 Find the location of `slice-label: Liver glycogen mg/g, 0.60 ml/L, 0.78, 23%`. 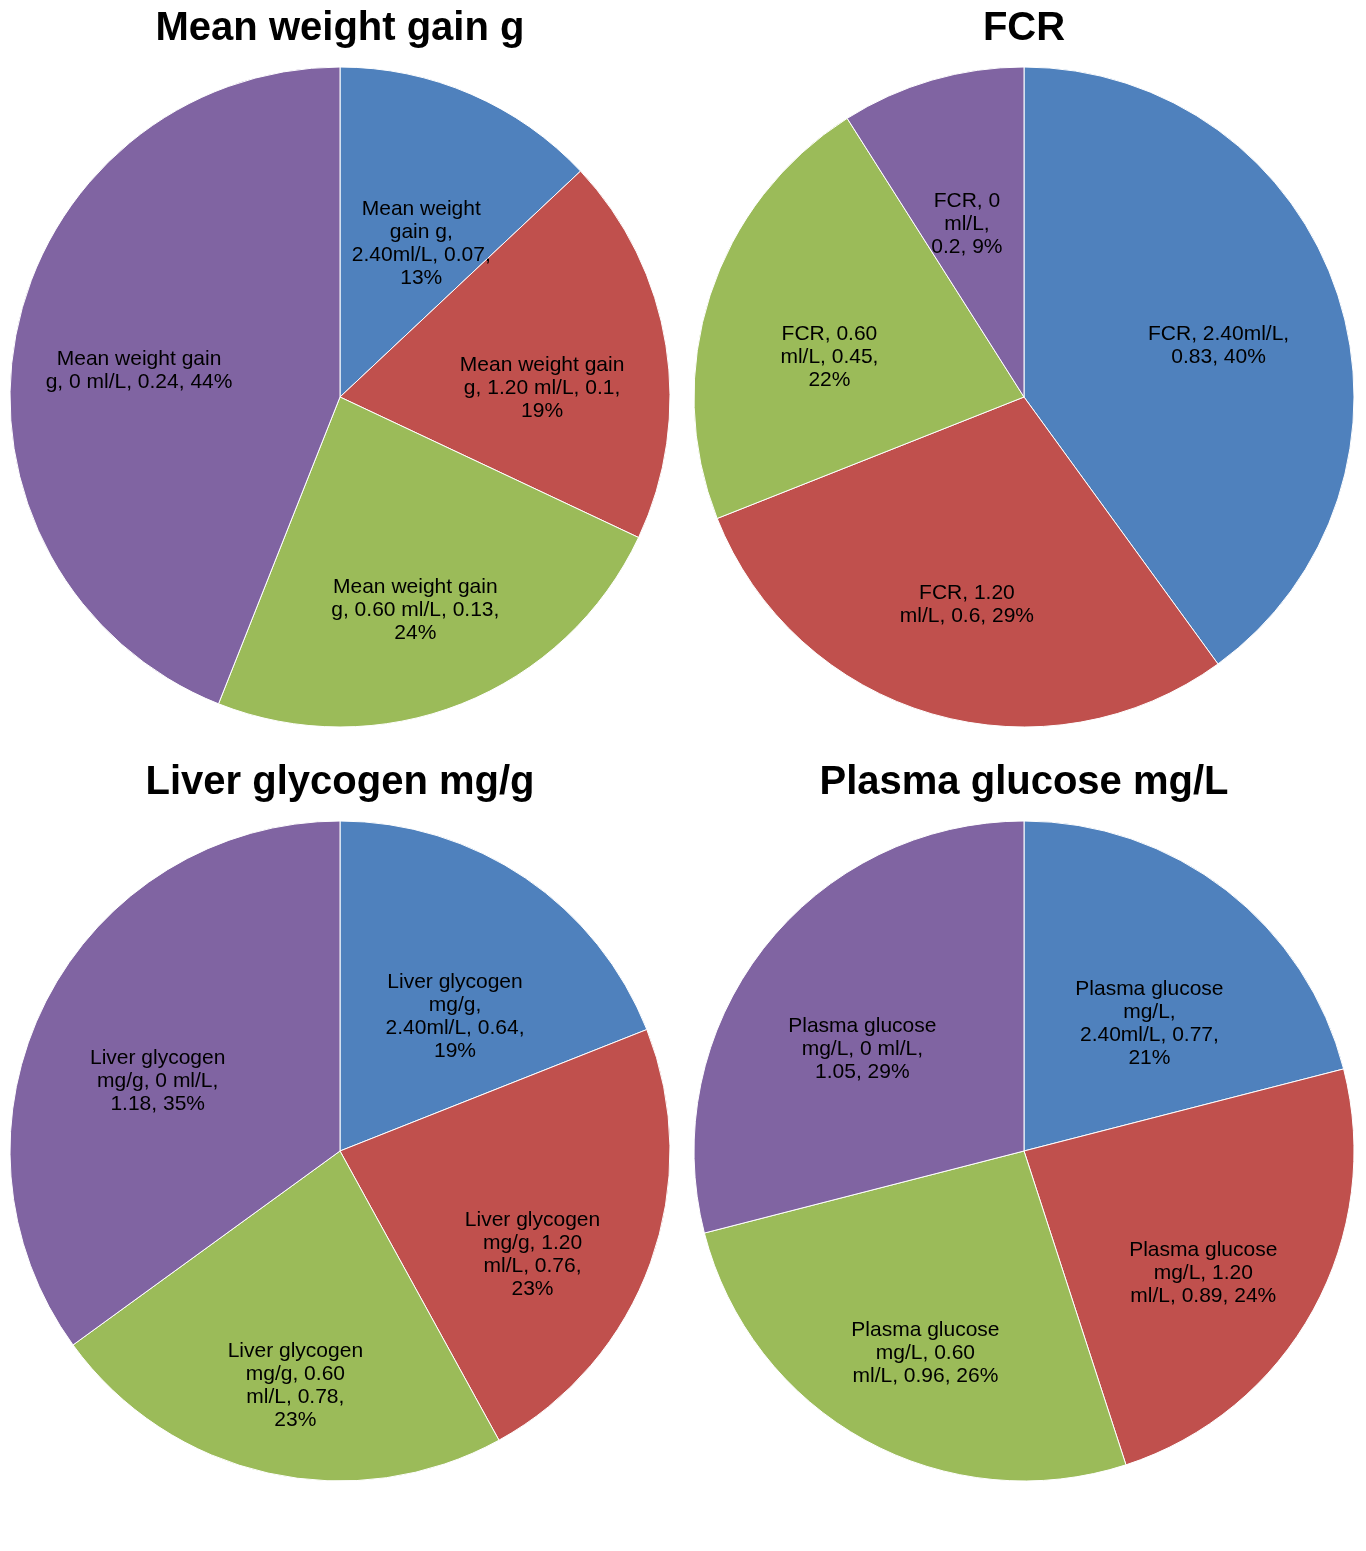

slice-label: Liver glycogen mg/g, 0.60 ml/L, 0.78, 23% is located at coordinates (295, 1383).